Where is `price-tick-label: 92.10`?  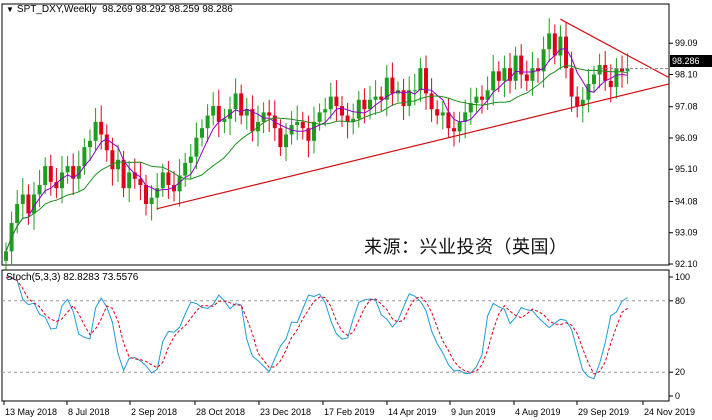 price-tick-label: 92.10 is located at coordinates (686, 264).